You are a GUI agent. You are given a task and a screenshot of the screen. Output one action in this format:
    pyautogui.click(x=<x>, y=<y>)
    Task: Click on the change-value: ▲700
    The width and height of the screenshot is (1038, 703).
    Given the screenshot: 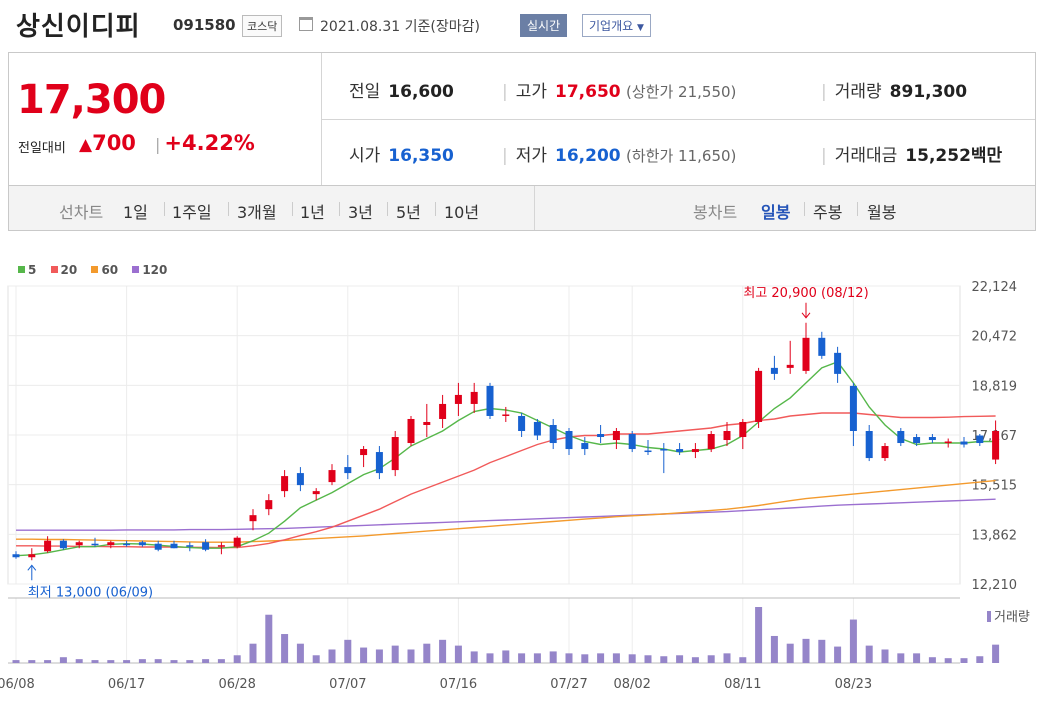 What is the action you would take?
    pyautogui.click(x=107, y=143)
    